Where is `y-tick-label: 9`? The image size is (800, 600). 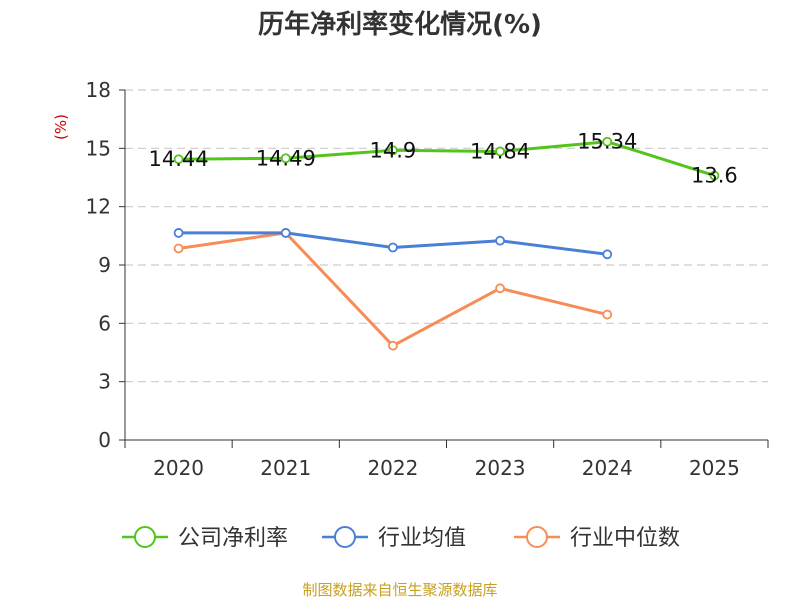 y-tick-label: 9 is located at coordinates (104, 265).